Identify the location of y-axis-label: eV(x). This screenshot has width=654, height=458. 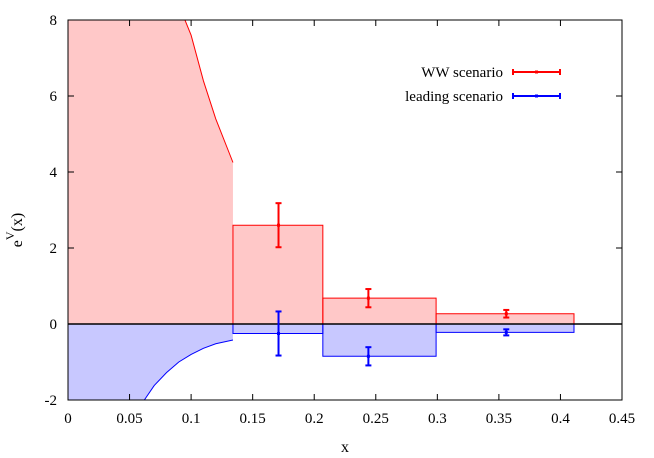
(14, 230).